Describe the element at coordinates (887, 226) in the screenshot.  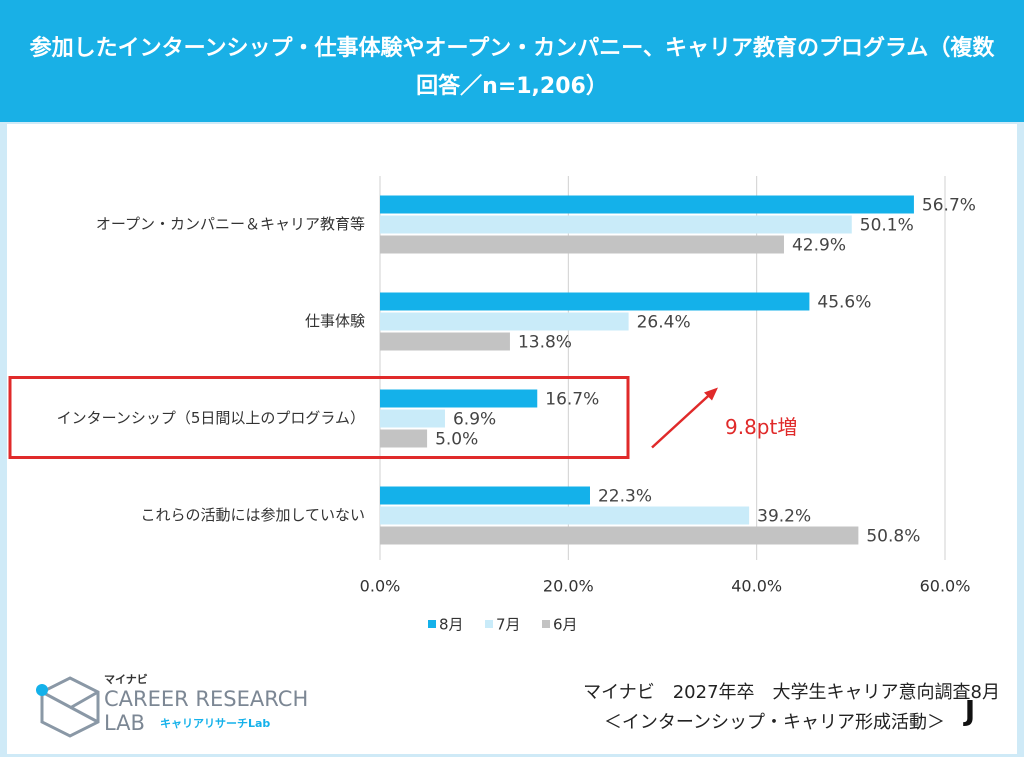
I see `value-label: 50.1%` at that location.